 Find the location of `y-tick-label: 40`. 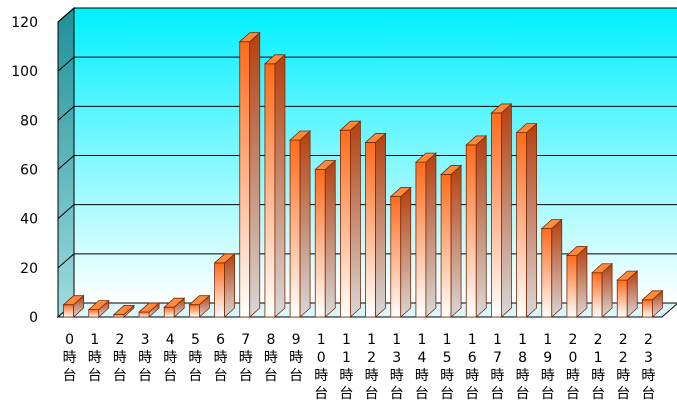

y-tick-label: 40 is located at coordinates (29, 220).